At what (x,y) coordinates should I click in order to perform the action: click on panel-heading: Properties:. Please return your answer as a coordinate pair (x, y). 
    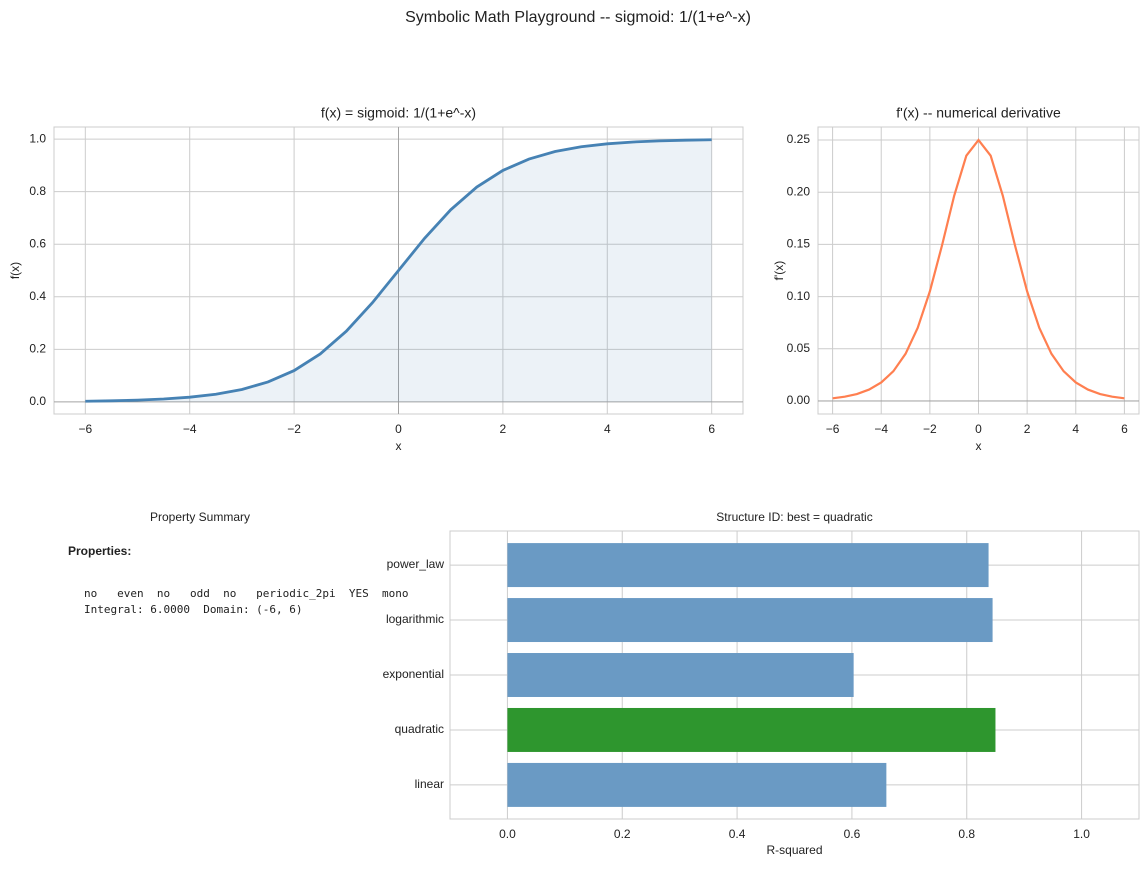
    Looking at the image, I should click on (99, 551).